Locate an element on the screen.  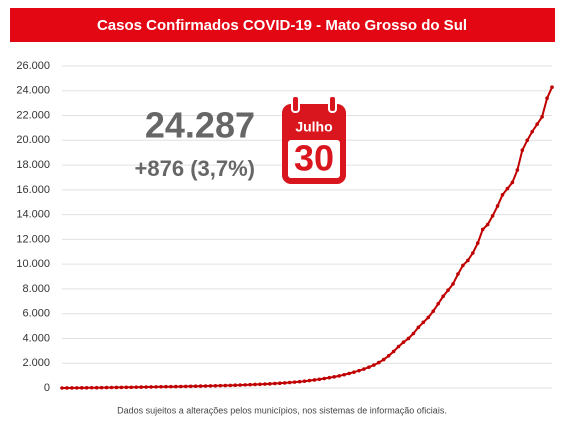
y-tick-label: 10.000 is located at coordinates (33, 264).